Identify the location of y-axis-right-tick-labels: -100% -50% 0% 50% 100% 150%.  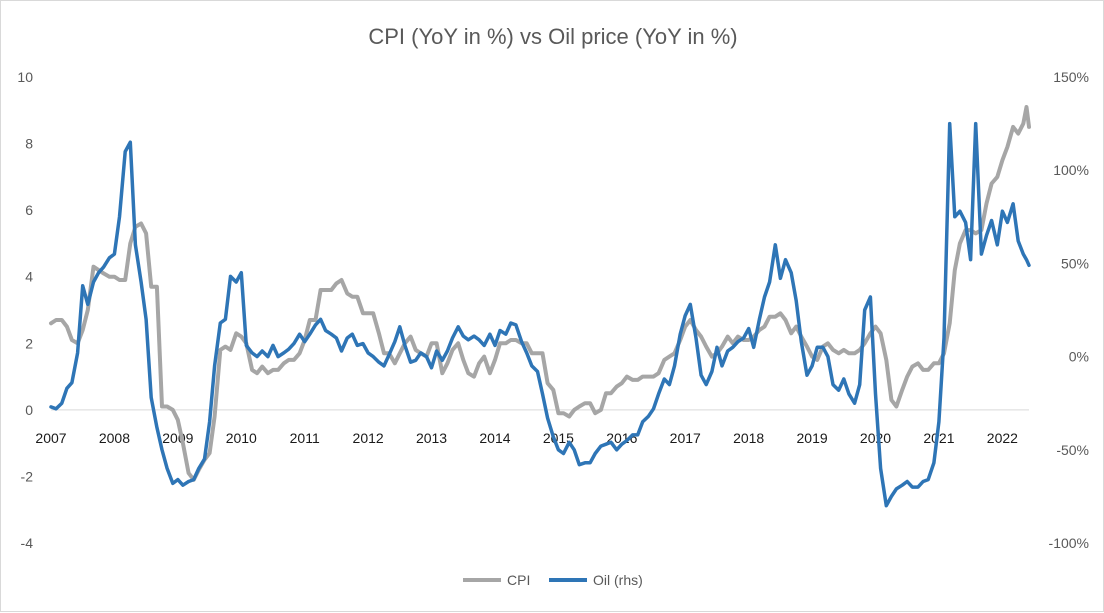
(1069, 310).